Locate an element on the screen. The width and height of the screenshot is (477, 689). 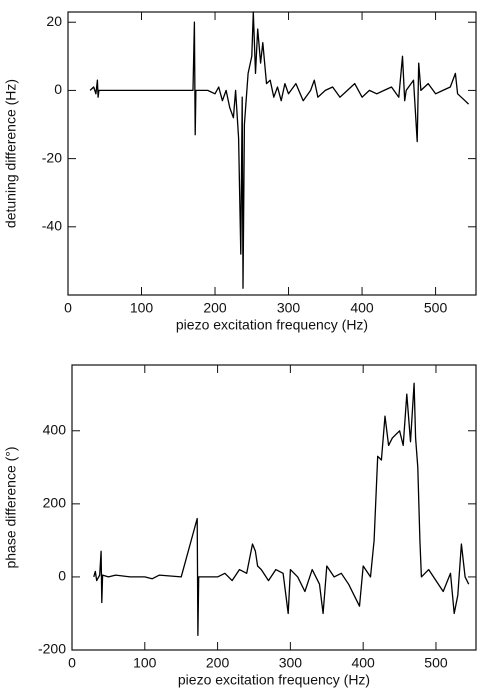
y-tick-label: -20 is located at coordinates (52, 157).